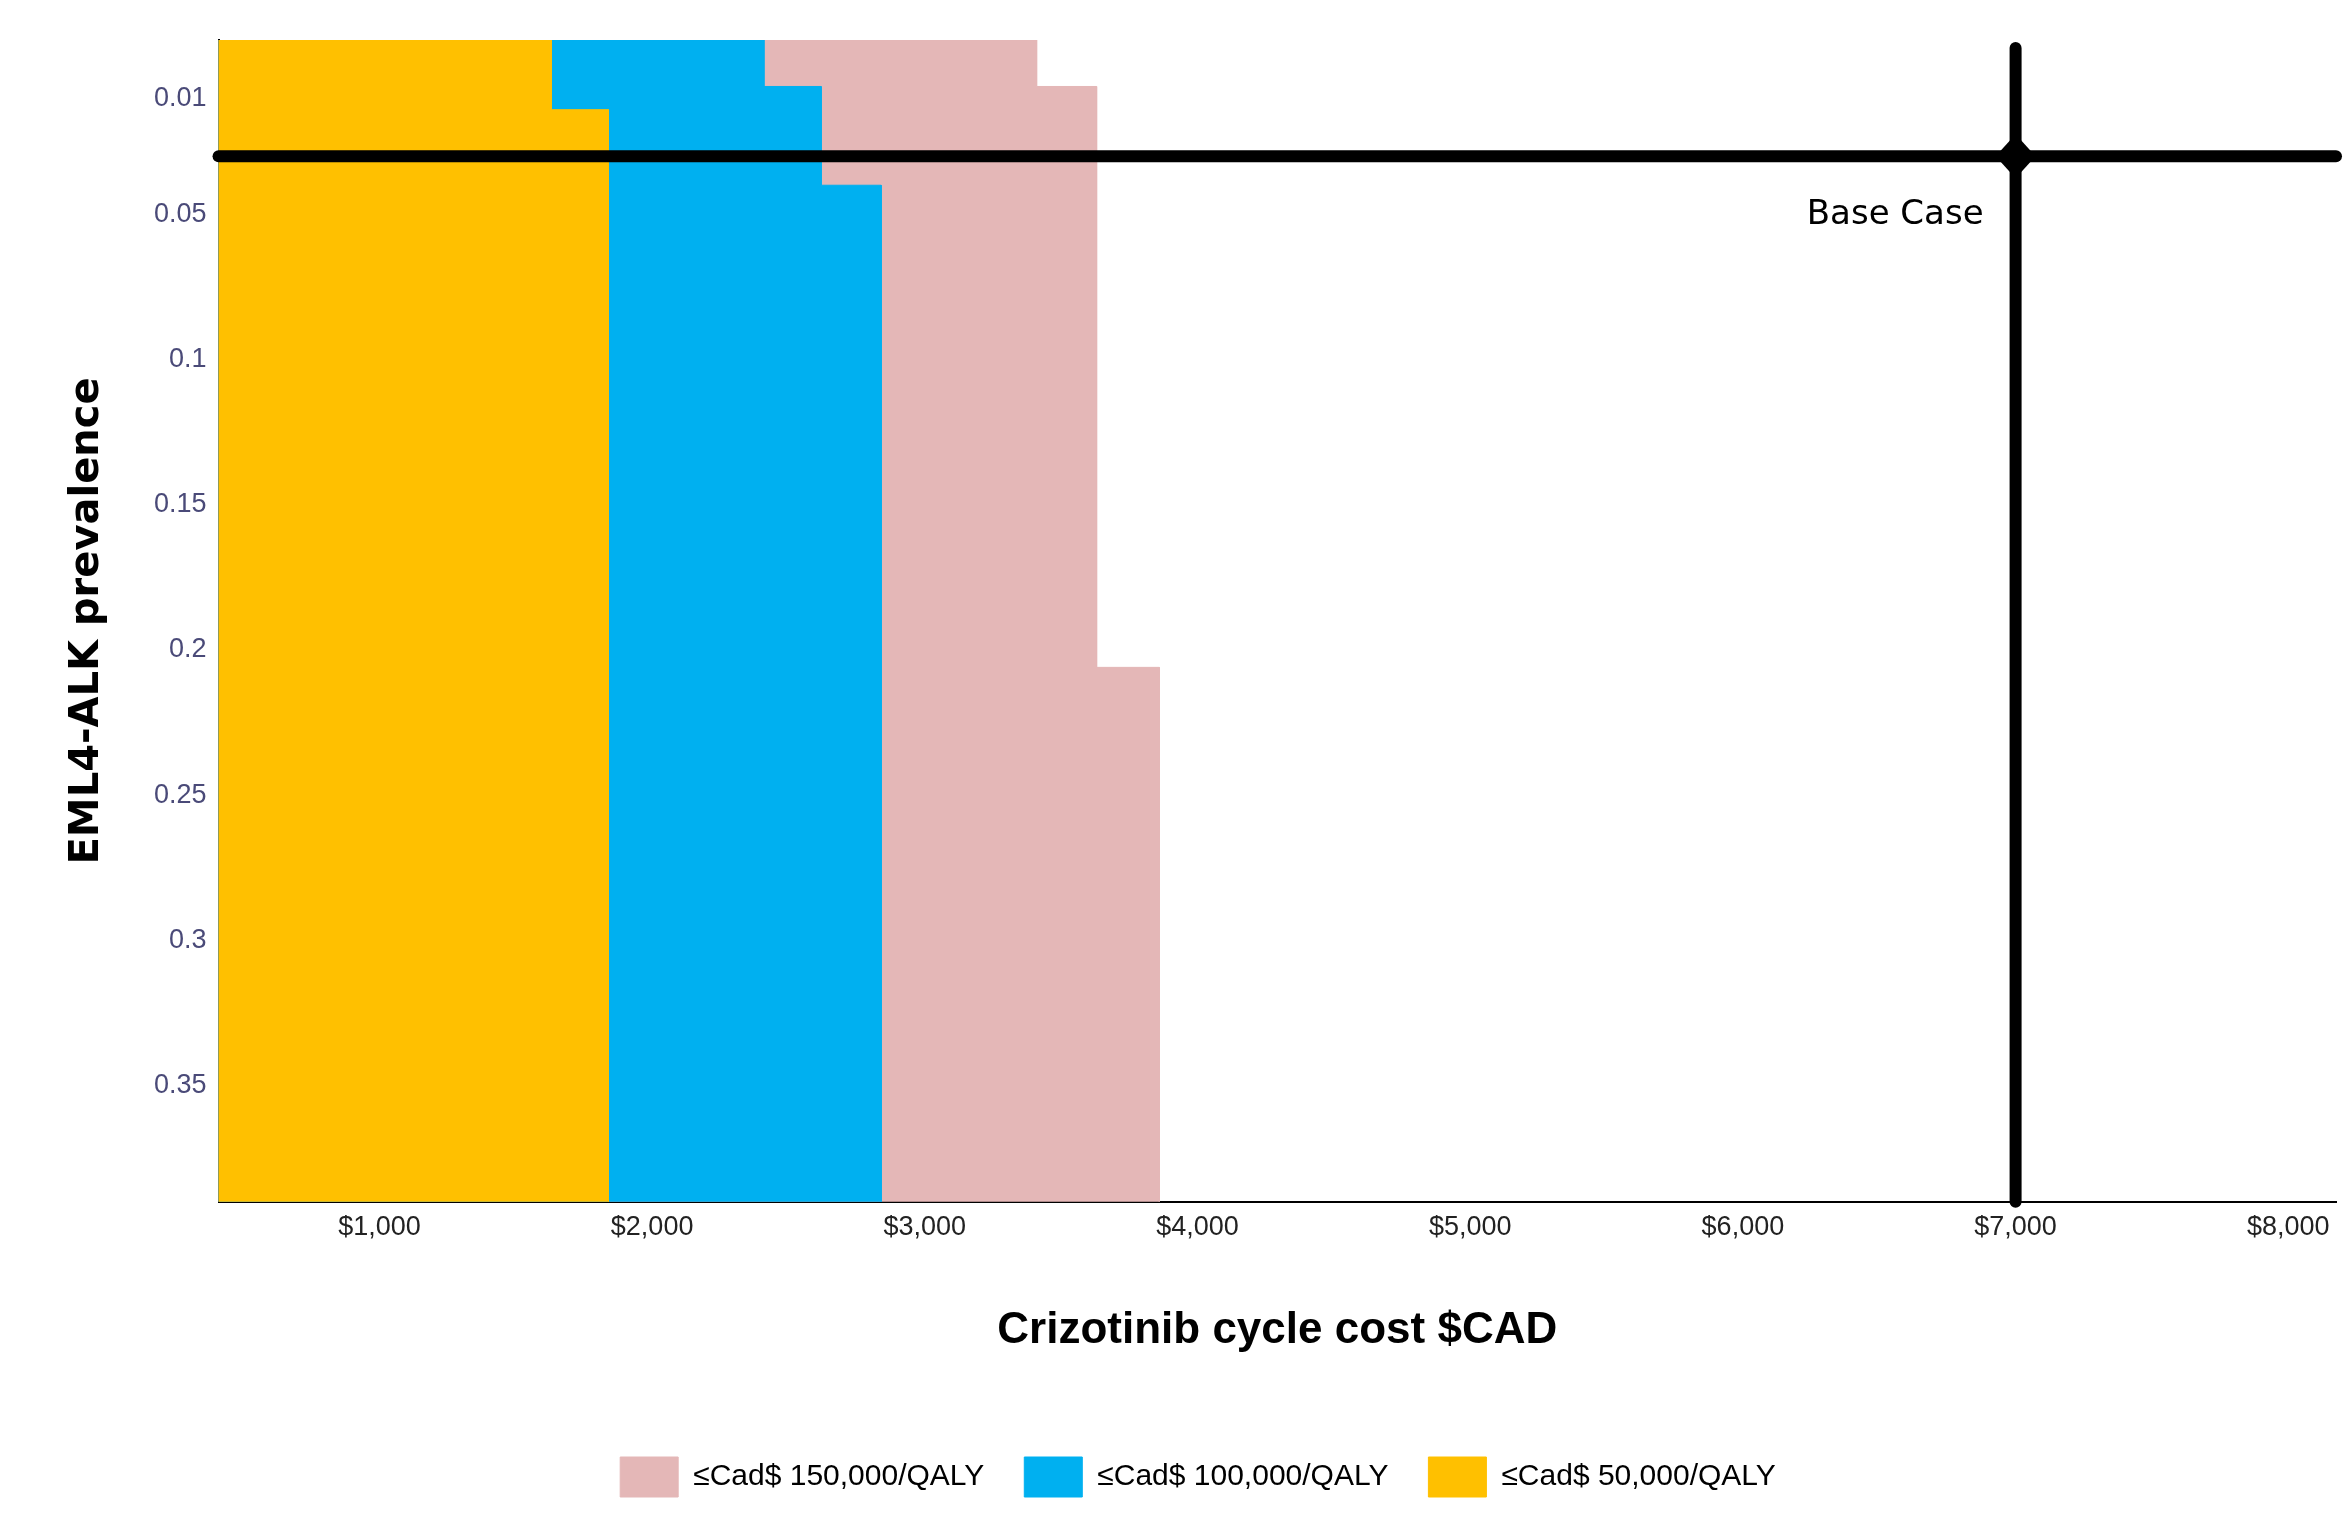  I want to click on y-tick-label: 0.05, so click(180, 212).